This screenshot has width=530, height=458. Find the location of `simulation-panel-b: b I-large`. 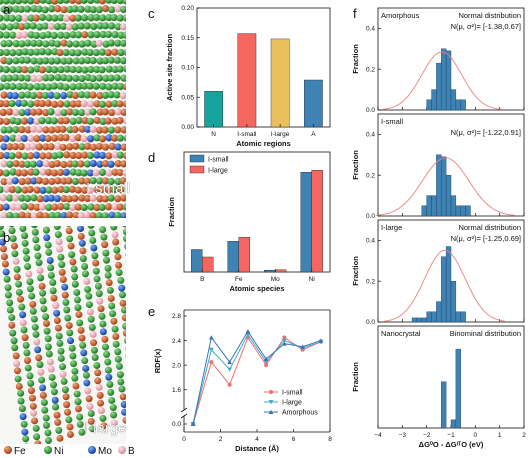

simulation-panel-b: b I-large is located at coordinates (69, 331).